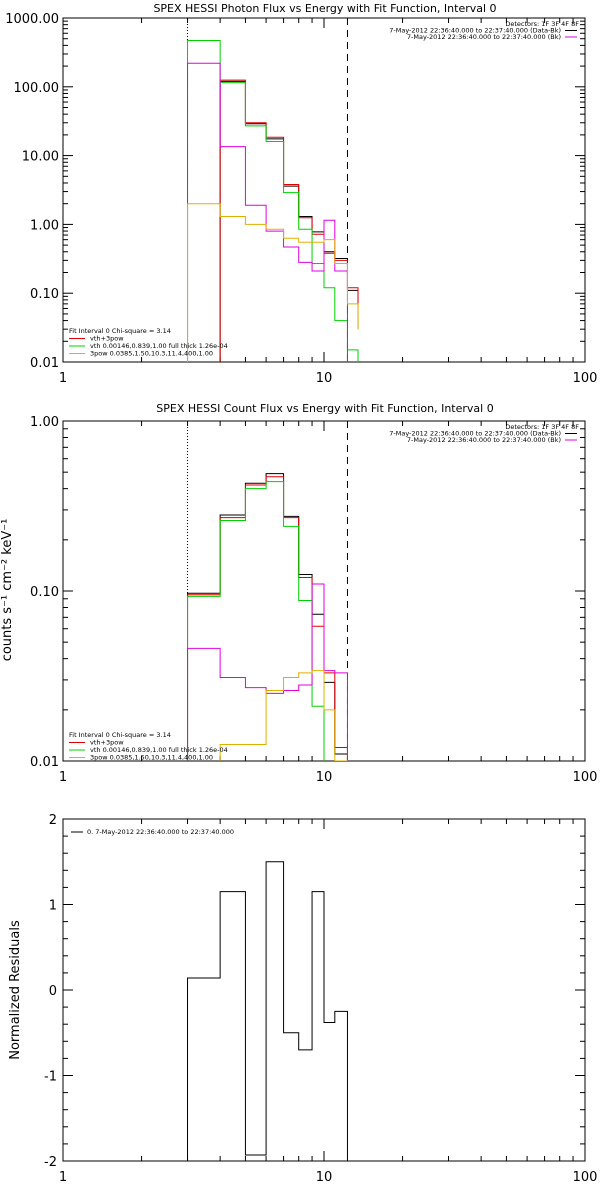  Describe the element at coordinates (53, 820) in the screenshot. I see `y-tick-label: 2` at that location.